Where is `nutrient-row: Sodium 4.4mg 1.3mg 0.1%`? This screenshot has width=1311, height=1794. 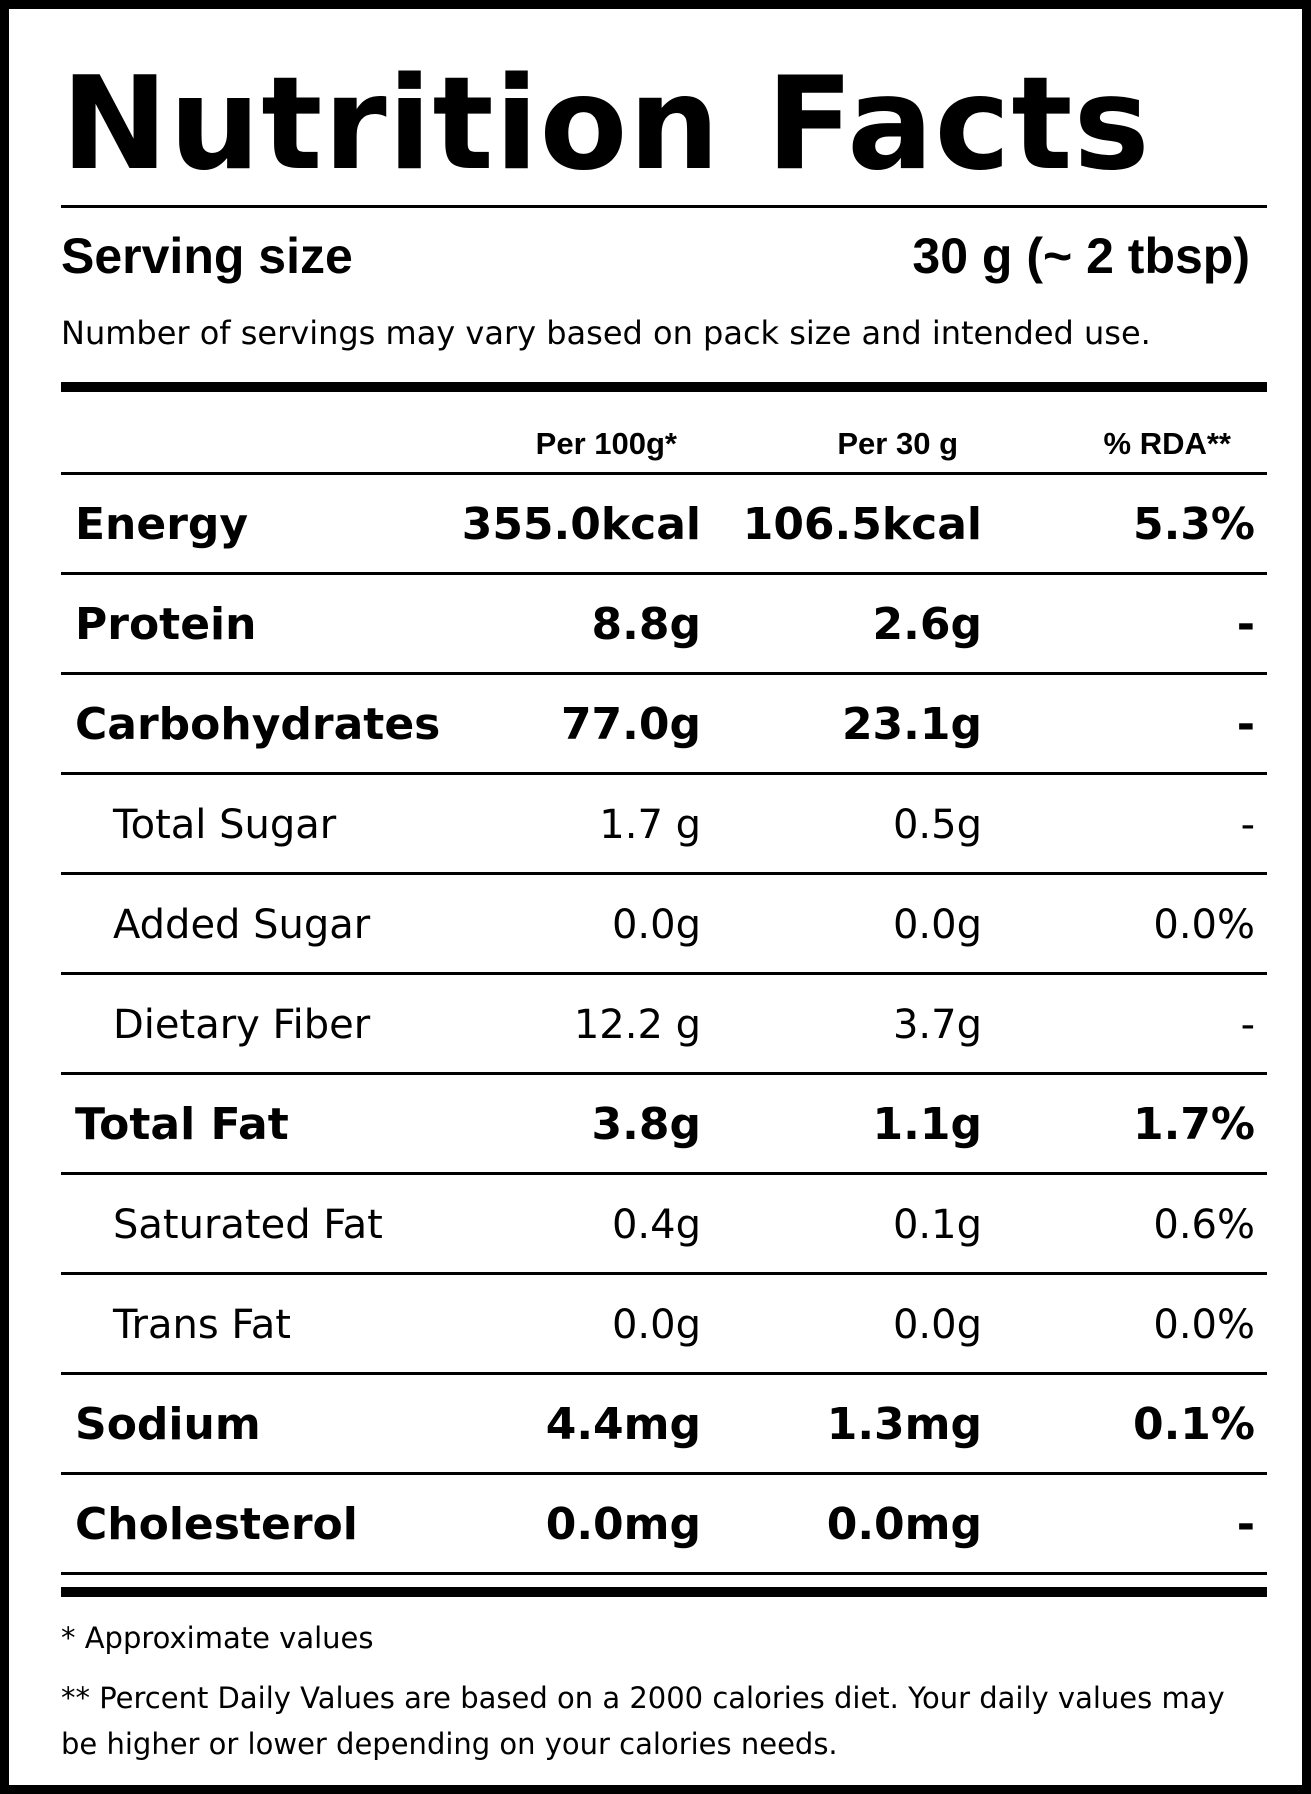
nutrient-row: Sodium 4.4mg 1.3mg 0.1% is located at coordinates (664, 1425).